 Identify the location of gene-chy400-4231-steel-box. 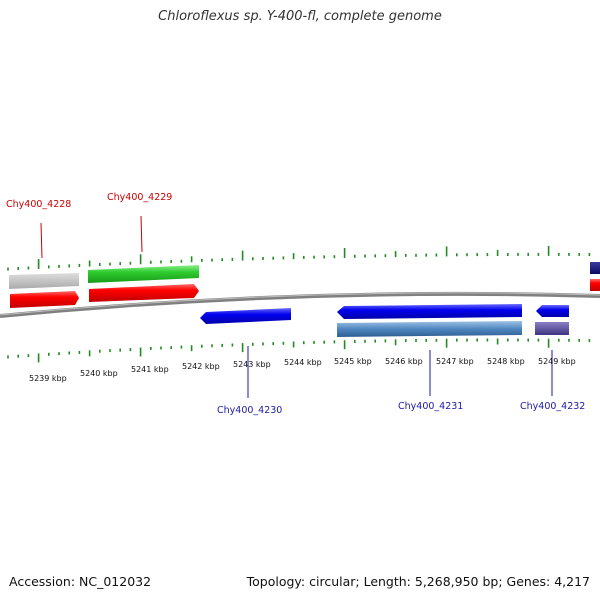
(429, 329).